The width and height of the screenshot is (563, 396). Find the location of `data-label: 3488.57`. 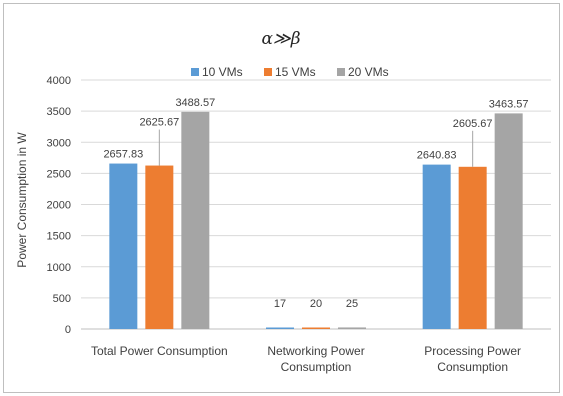

data-label: 3488.57 is located at coordinates (195, 103).